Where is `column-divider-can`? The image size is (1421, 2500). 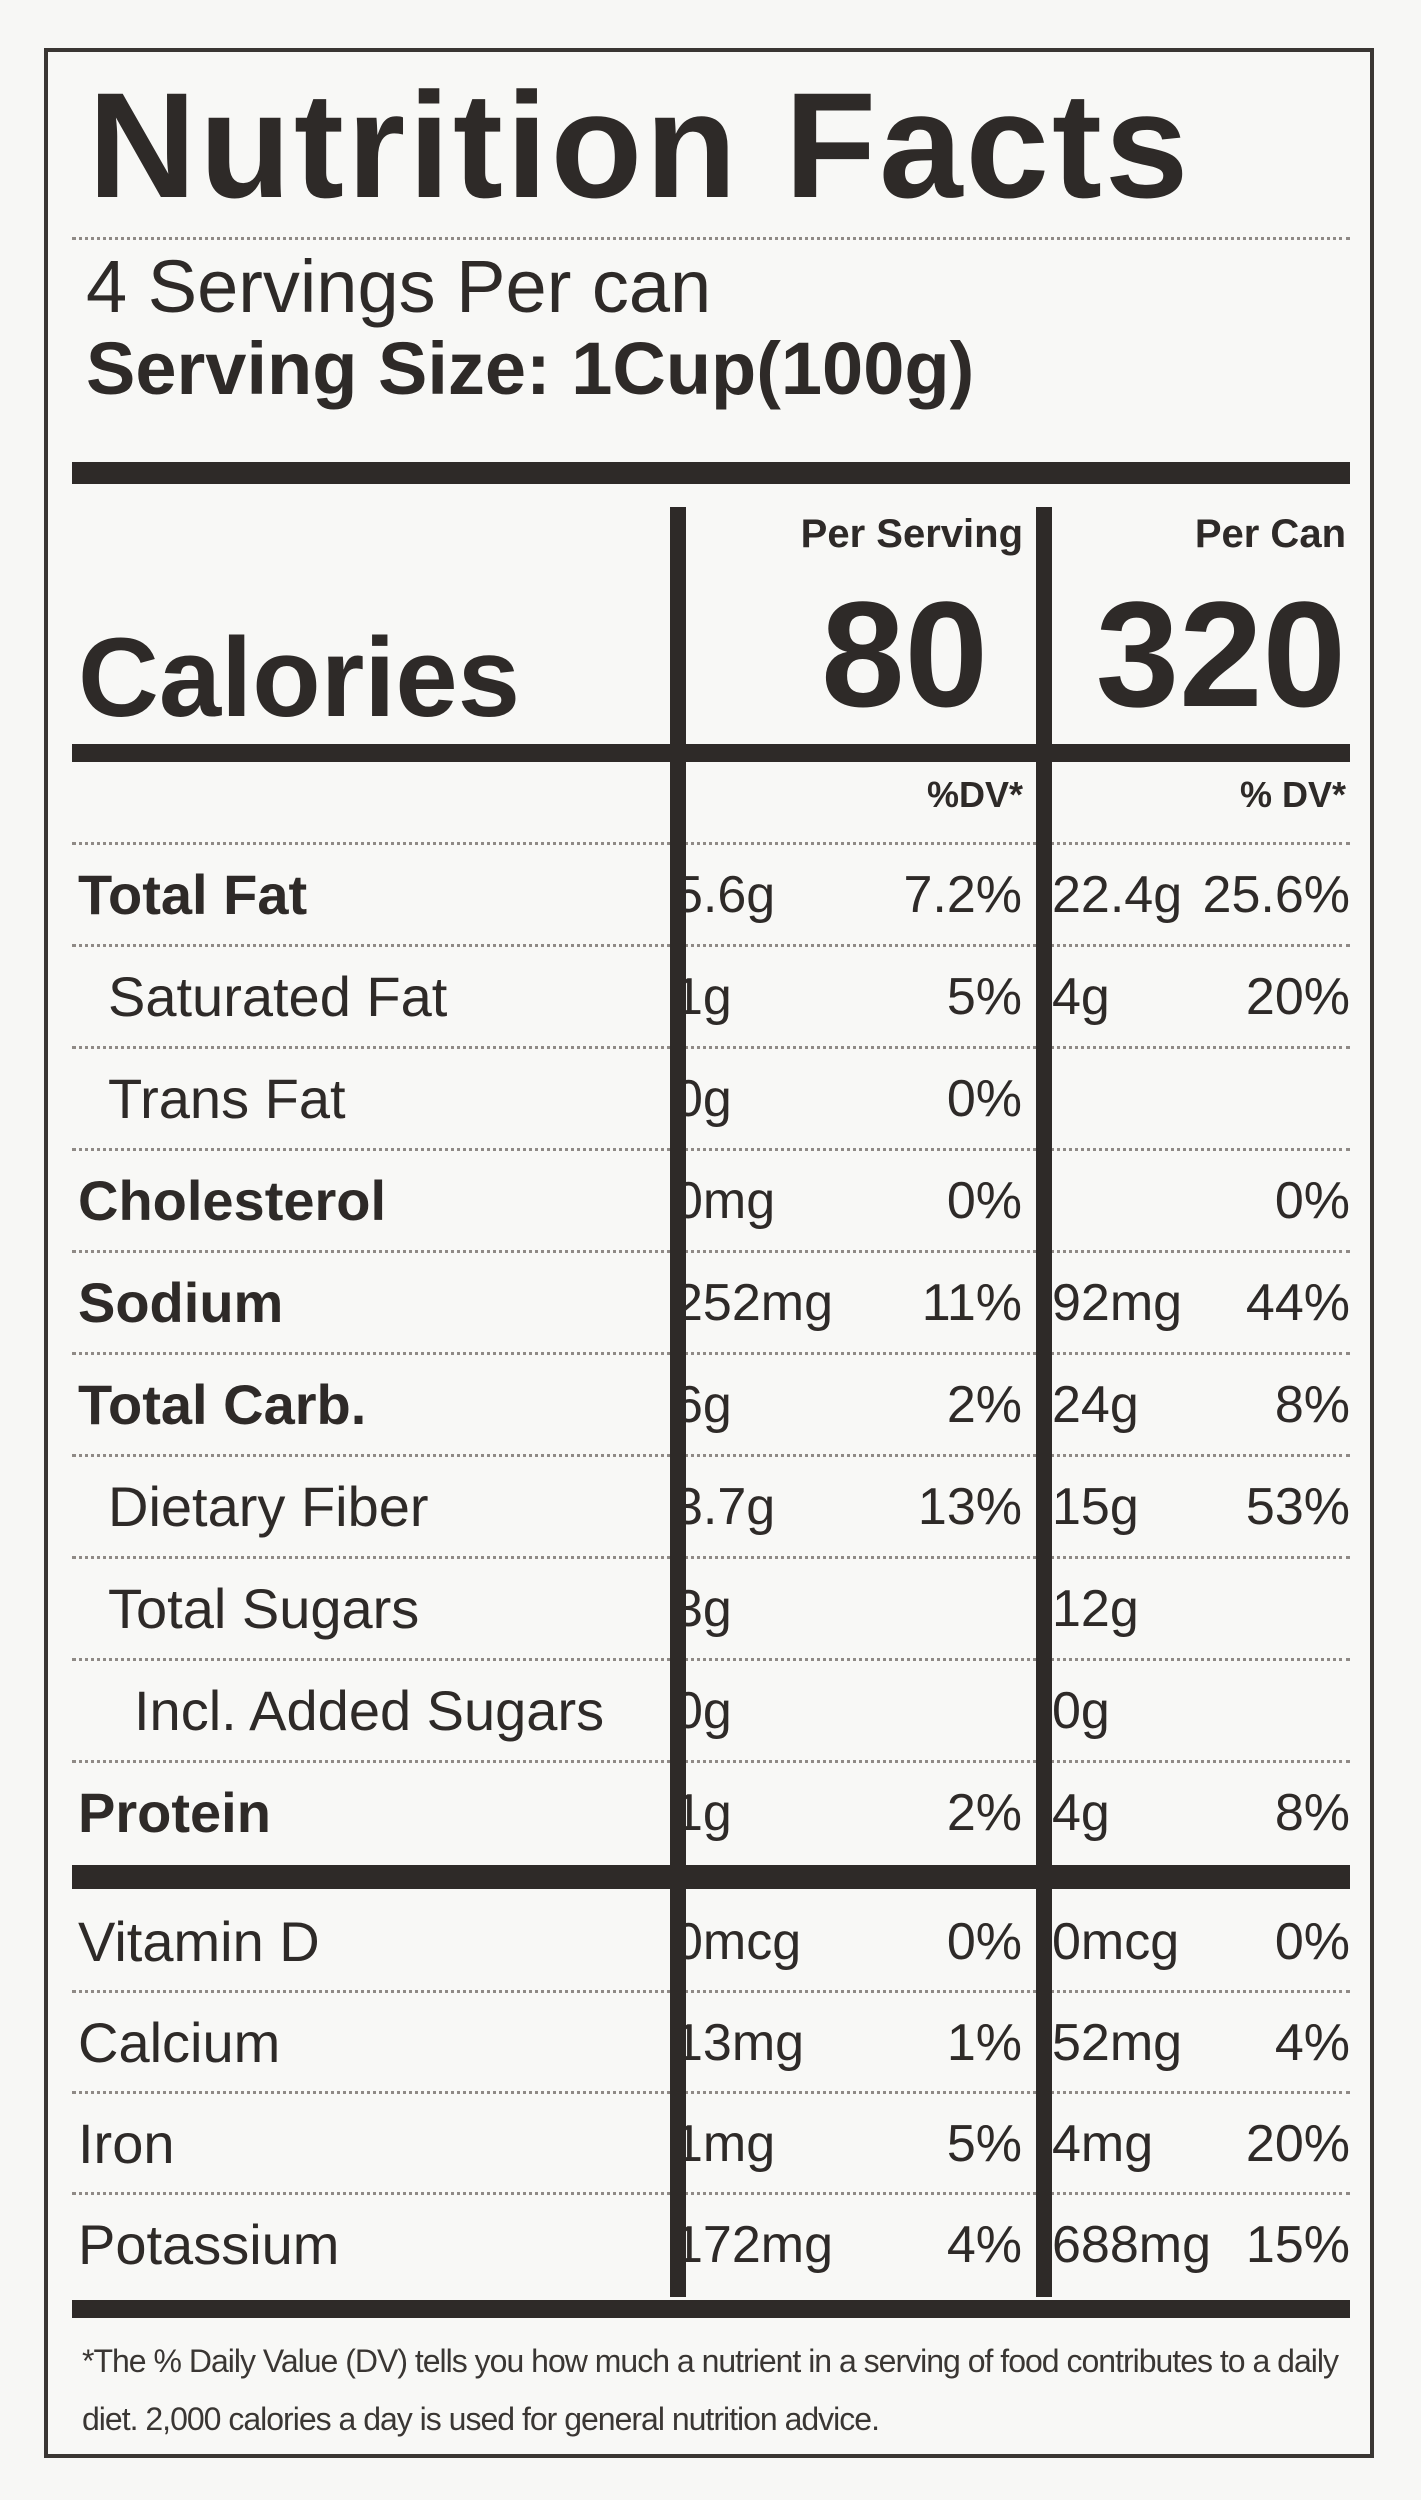 column-divider-can is located at coordinates (1044, 1402).